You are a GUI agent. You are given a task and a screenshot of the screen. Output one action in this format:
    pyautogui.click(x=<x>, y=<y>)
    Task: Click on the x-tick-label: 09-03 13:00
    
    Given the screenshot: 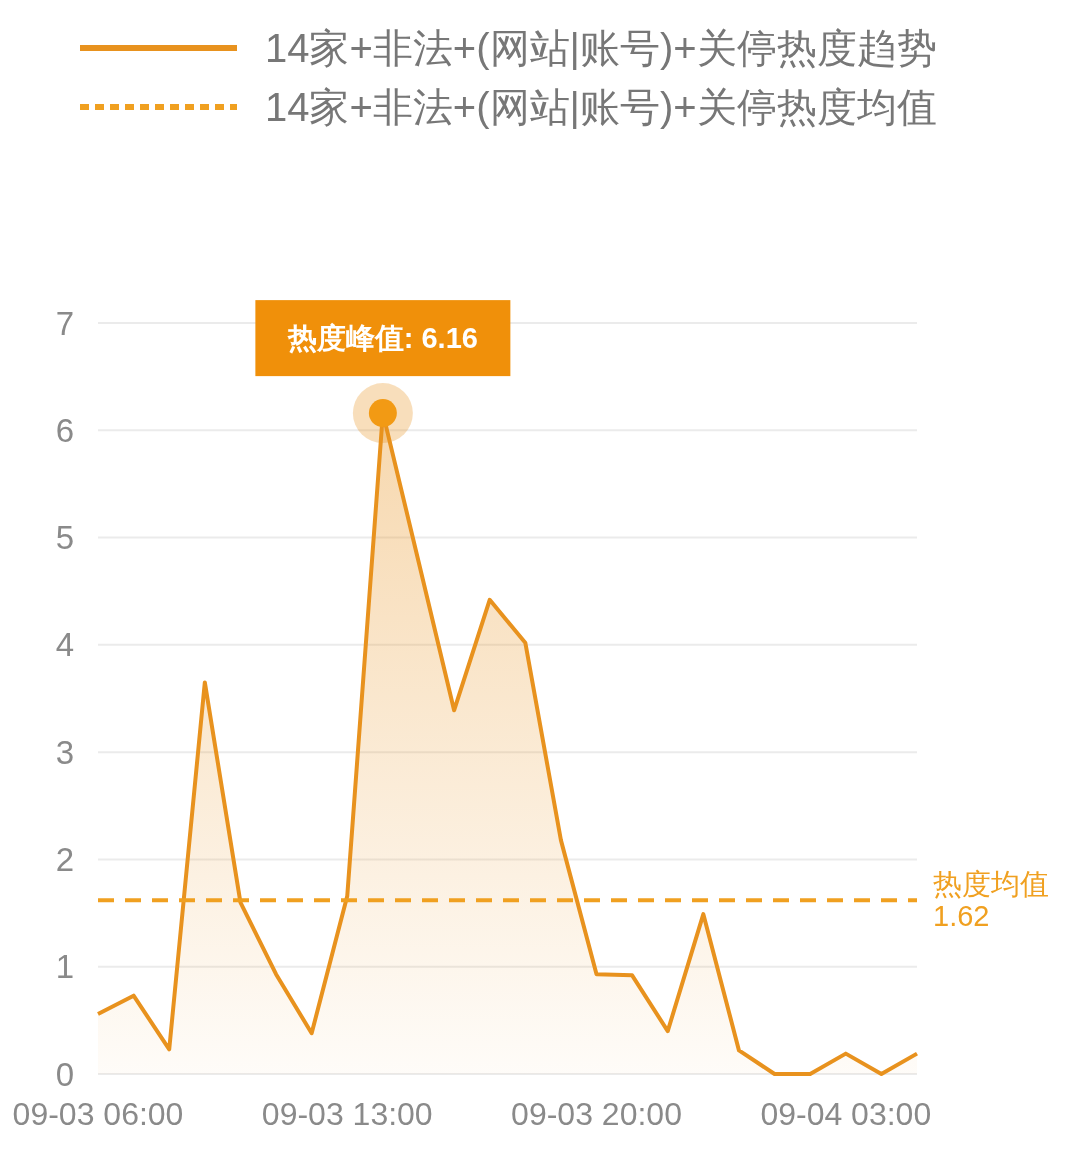 What is the action you would take?
    pyautogui.click(x=347, y=1114)
    